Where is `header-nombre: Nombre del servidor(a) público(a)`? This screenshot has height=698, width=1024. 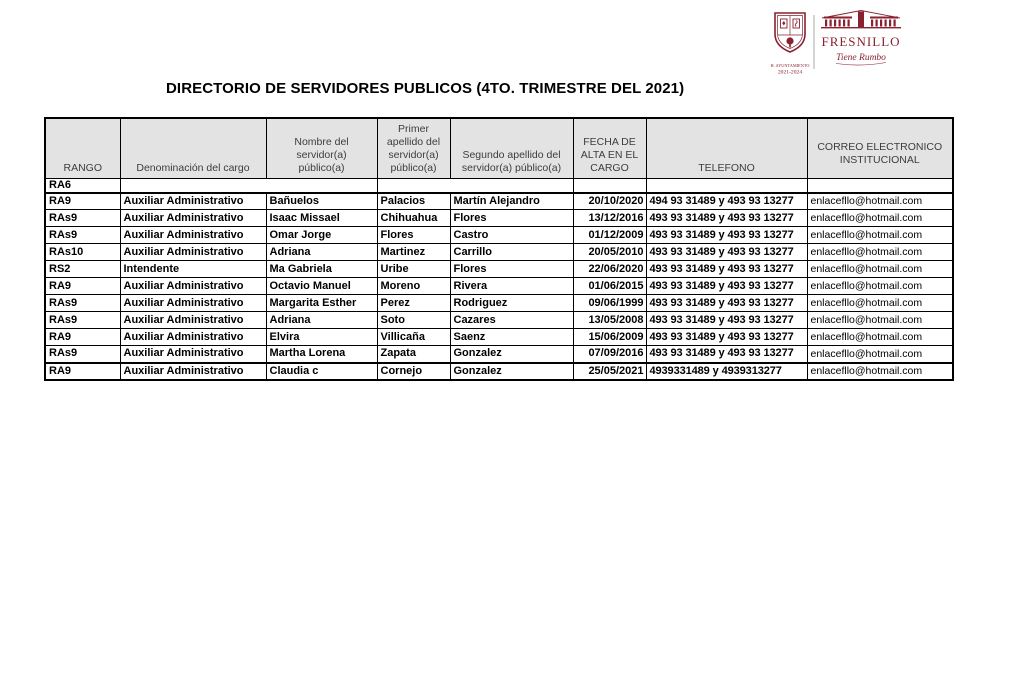
header-nombre: Nombre del servidor(a) público(a) is located at coordinates (321, 148).